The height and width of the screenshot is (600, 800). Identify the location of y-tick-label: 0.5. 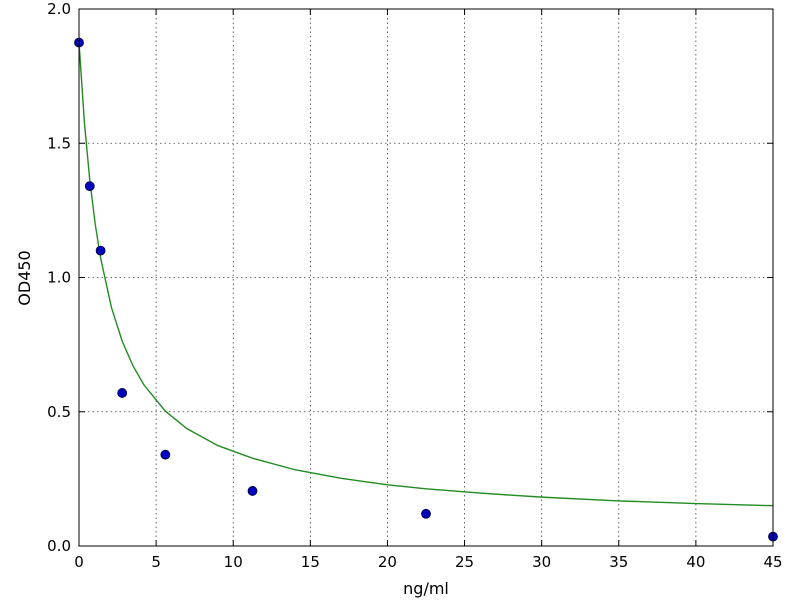
(59, 412).